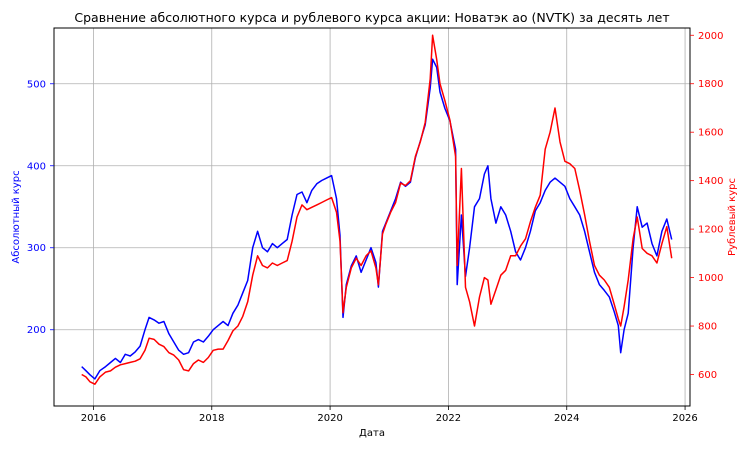 The height and width of the screenshot is (450, 750). I want to click on x-tick-label: 2026, so click(684, 418).